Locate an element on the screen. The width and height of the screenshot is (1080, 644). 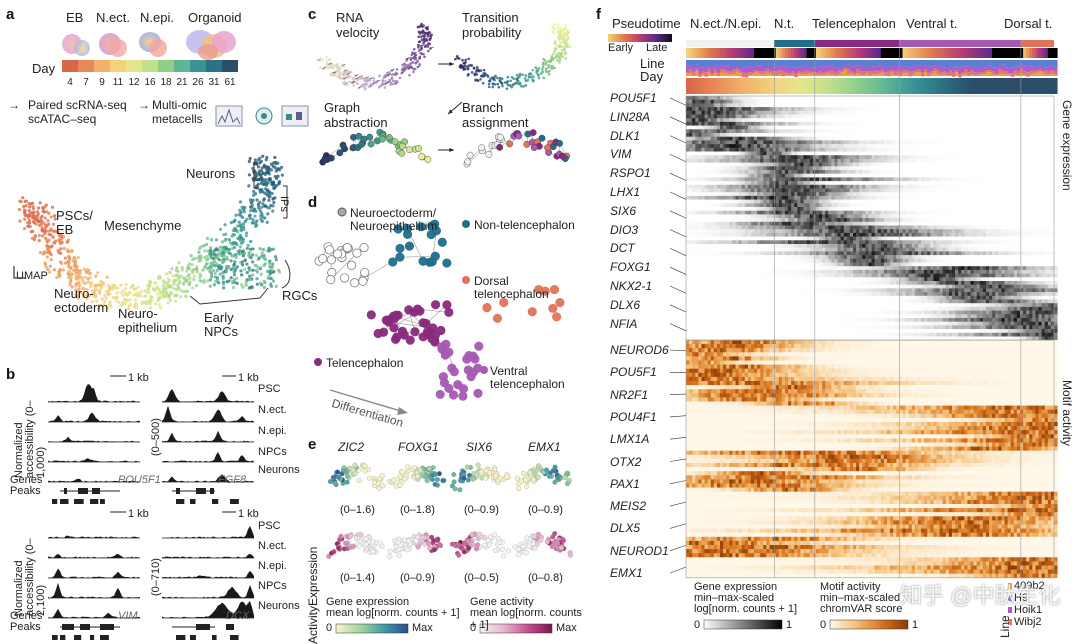
track-label-psc-bottom: PSC is located at coordinates (269, 526).